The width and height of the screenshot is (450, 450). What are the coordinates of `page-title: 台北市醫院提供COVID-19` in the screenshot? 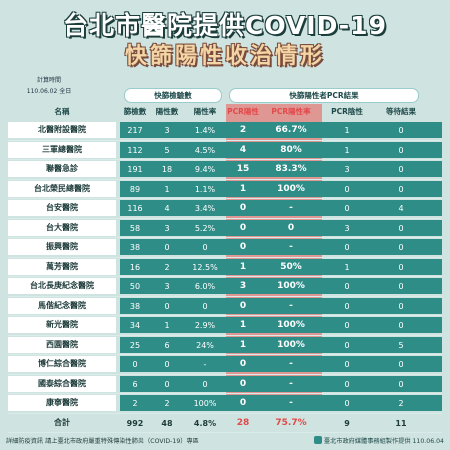 It's located at (225, 25).